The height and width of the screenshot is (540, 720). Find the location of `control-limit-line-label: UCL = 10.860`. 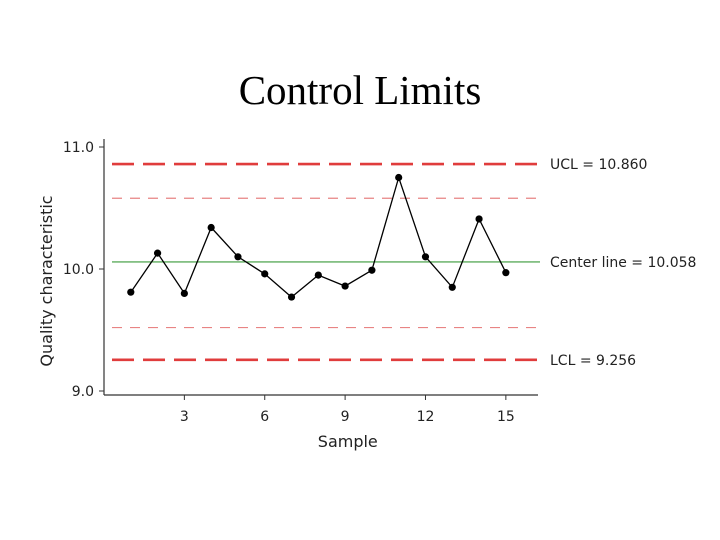

control-limit-line-label: UCL = 10.860 is located at coordinates (598, 165).